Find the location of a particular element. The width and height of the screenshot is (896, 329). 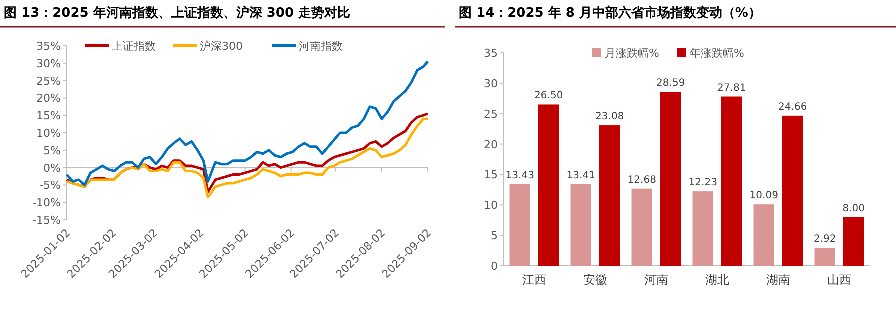

y-tick-label: 30 is located at coordinates (491, 83).